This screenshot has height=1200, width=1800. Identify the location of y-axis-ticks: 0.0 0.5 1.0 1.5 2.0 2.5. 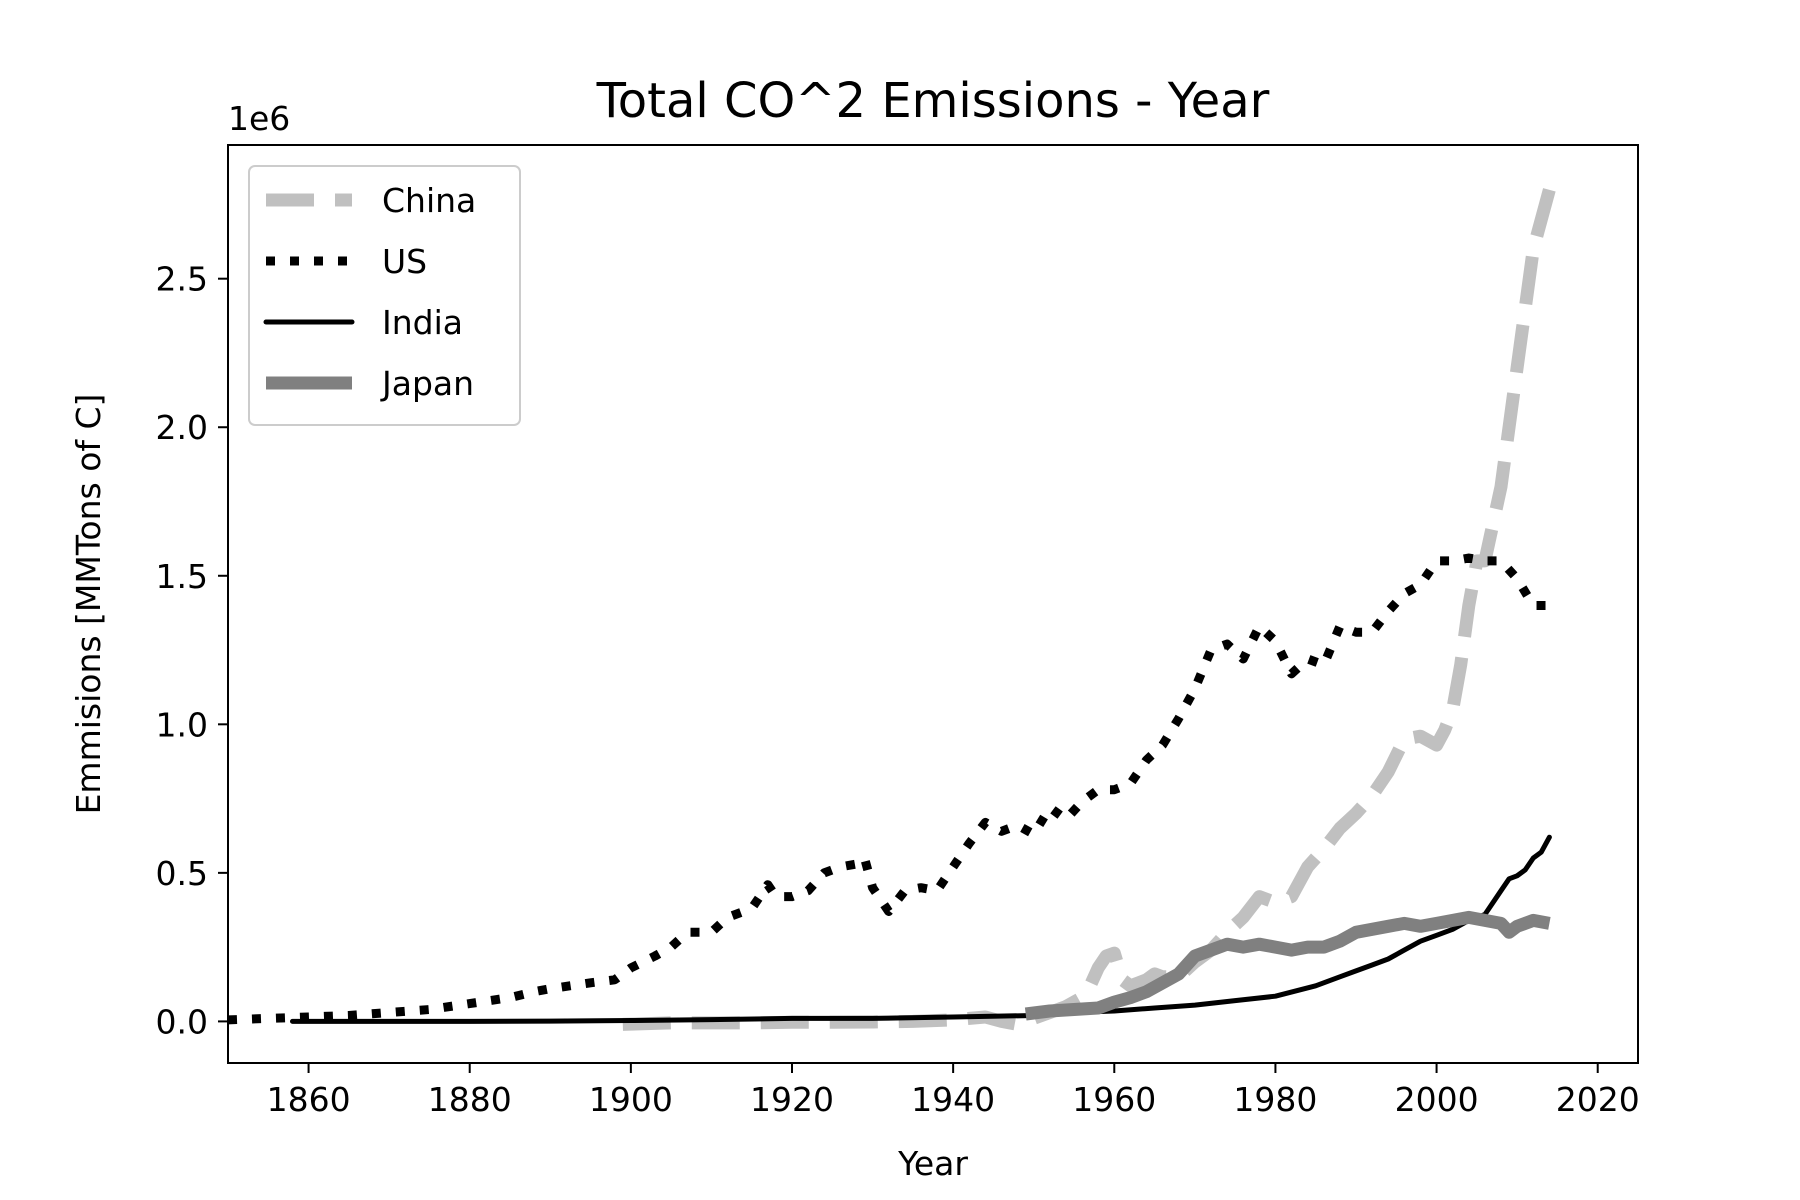
(192, 650).